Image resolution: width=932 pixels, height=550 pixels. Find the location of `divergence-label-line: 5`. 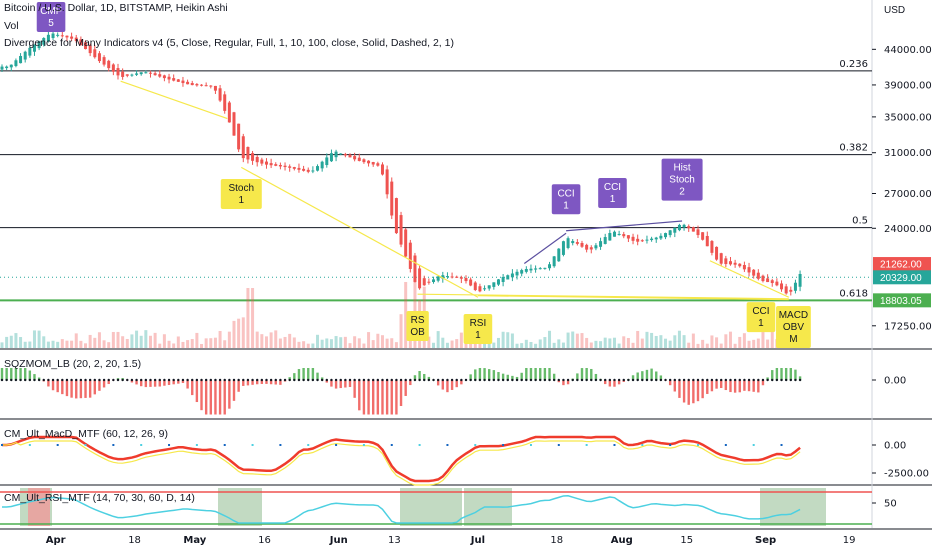

divergence-label-line: 5 is located at coordinates (51, 23).